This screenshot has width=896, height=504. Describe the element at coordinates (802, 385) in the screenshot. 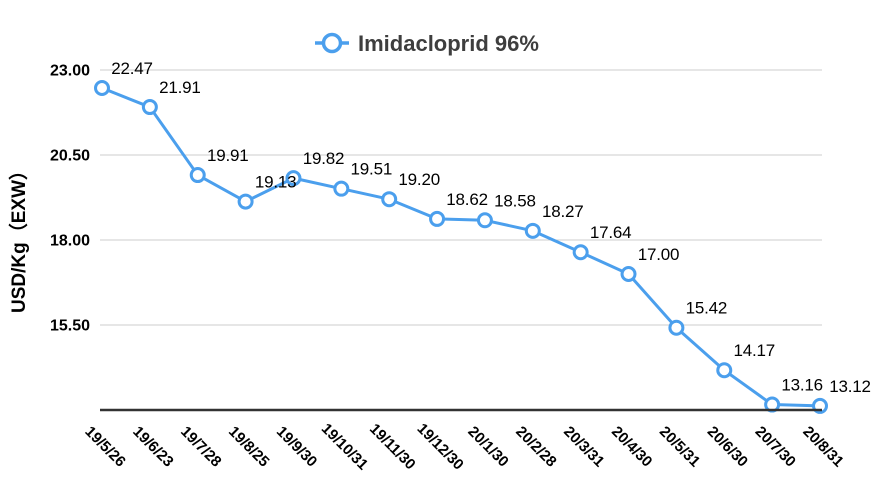

I see `data-point-label: 13.16` at that location.